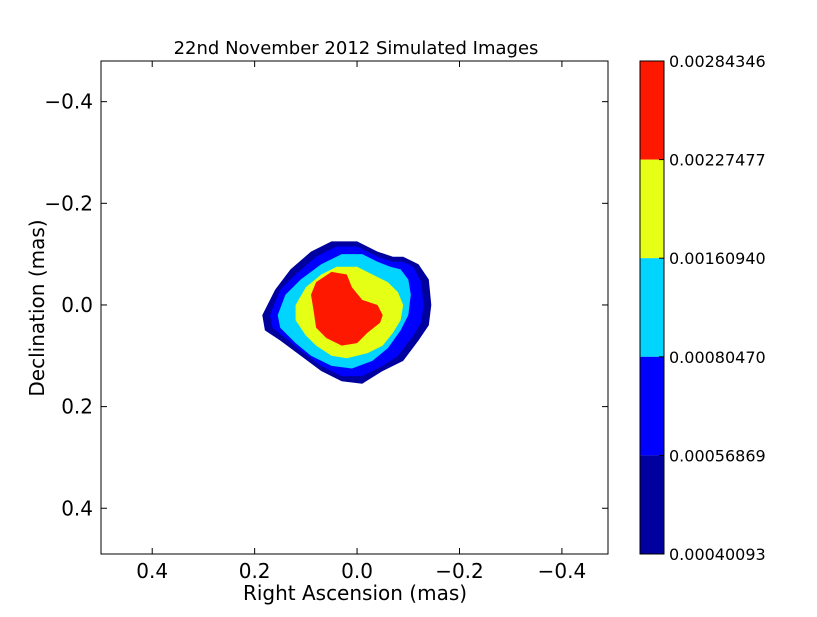 The width and height of the screenshot is (817, 617). Describe the element at coordinates (77, 508) in the screenshot. I see `y-tick-label: 0.4` at that location.